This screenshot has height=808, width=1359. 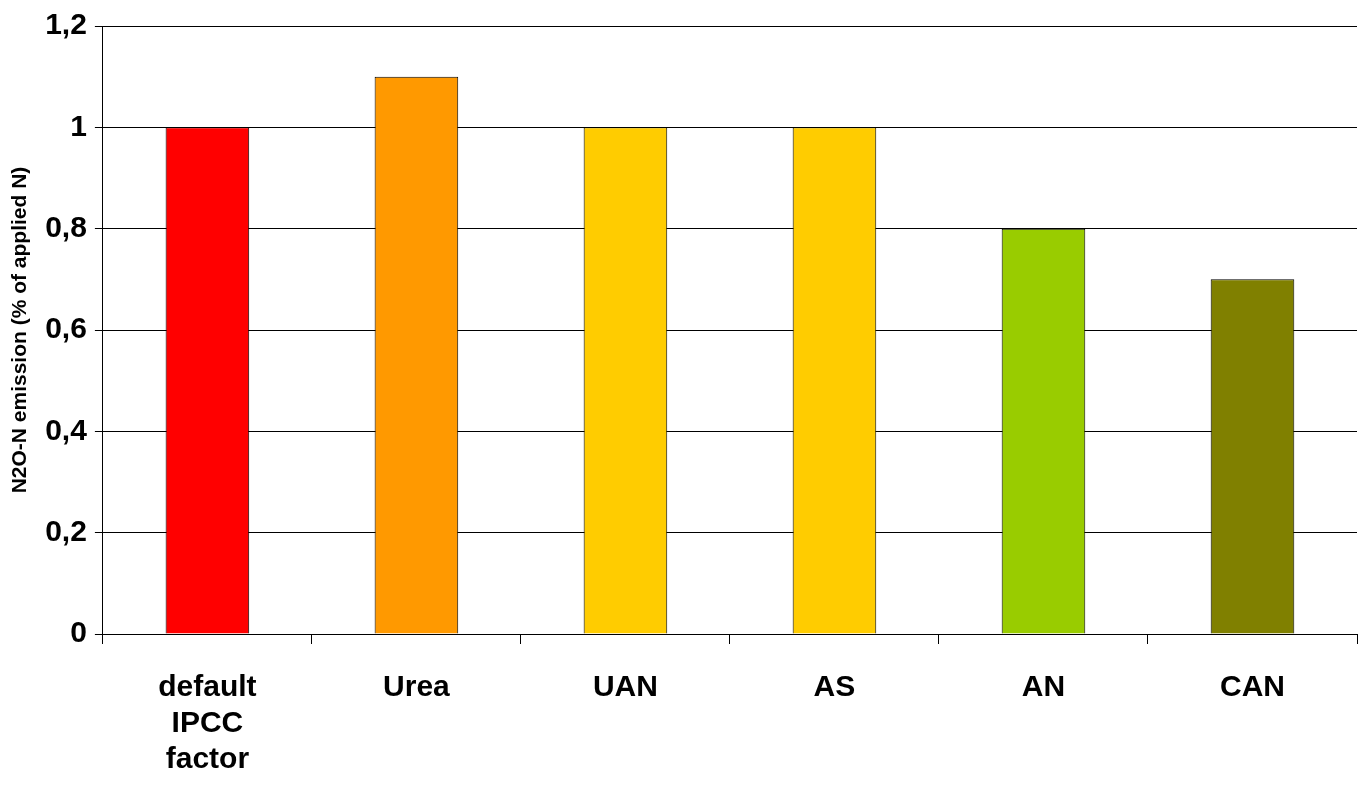 What do you see at coordinates (19, 330) in the screenshot?
I see `y-axis-title: N2O-N emission (% of applied N)` at bounding box center [19, 330].